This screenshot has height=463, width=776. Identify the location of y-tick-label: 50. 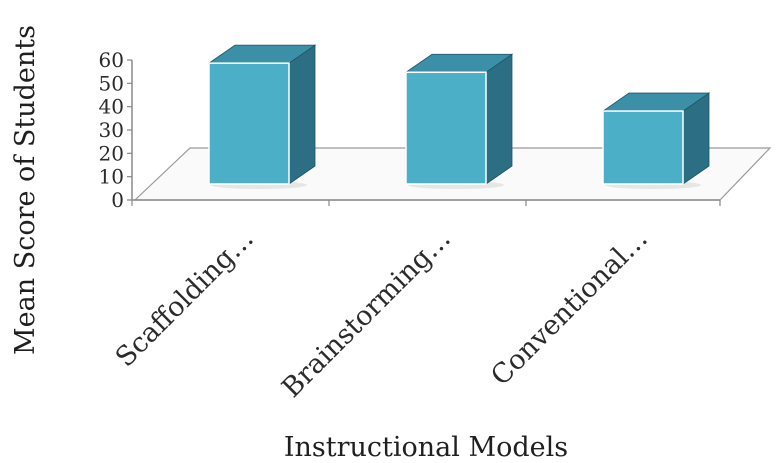
(111, 83).